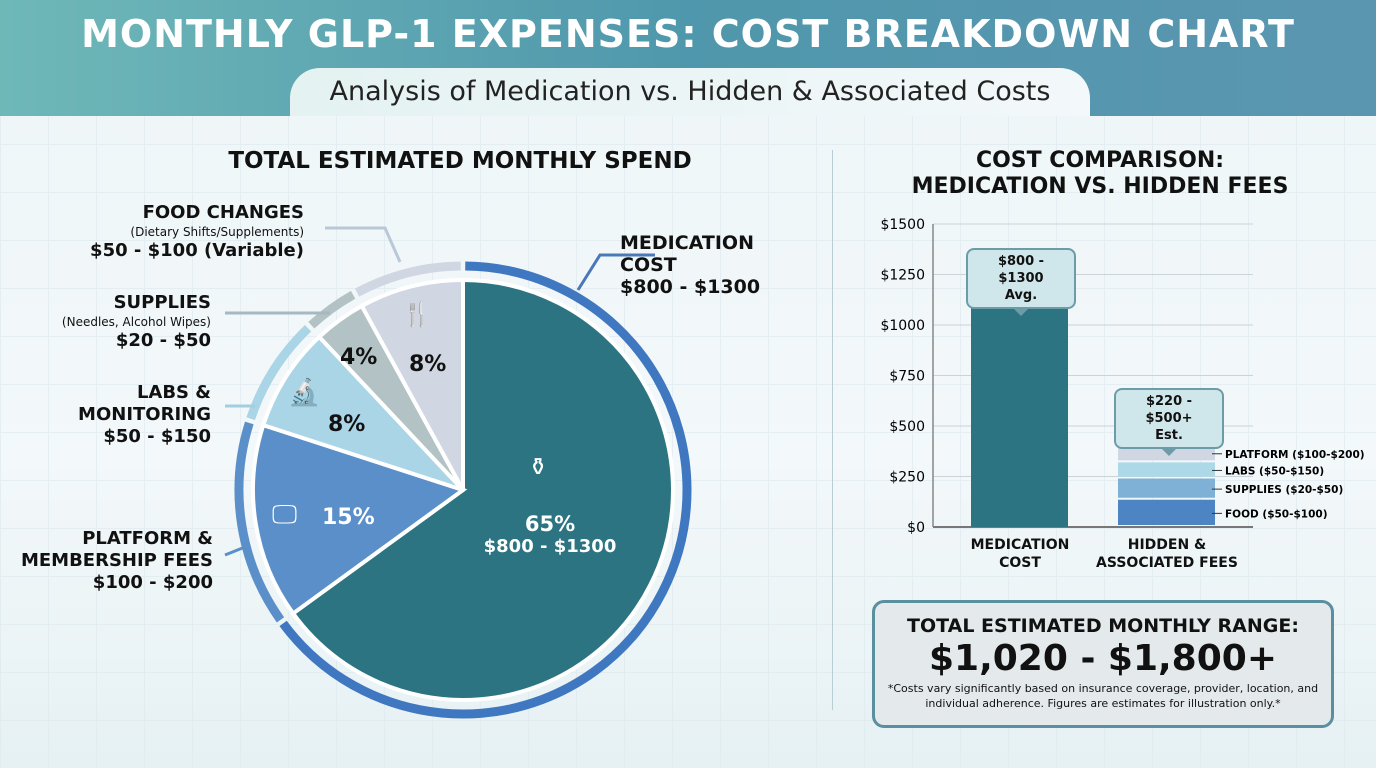 The height and width of the screenshot is (768, 1376). Describe the element at coordinates (916, 528) in the screenshot. I see `y-tick-label: $0` at that location.